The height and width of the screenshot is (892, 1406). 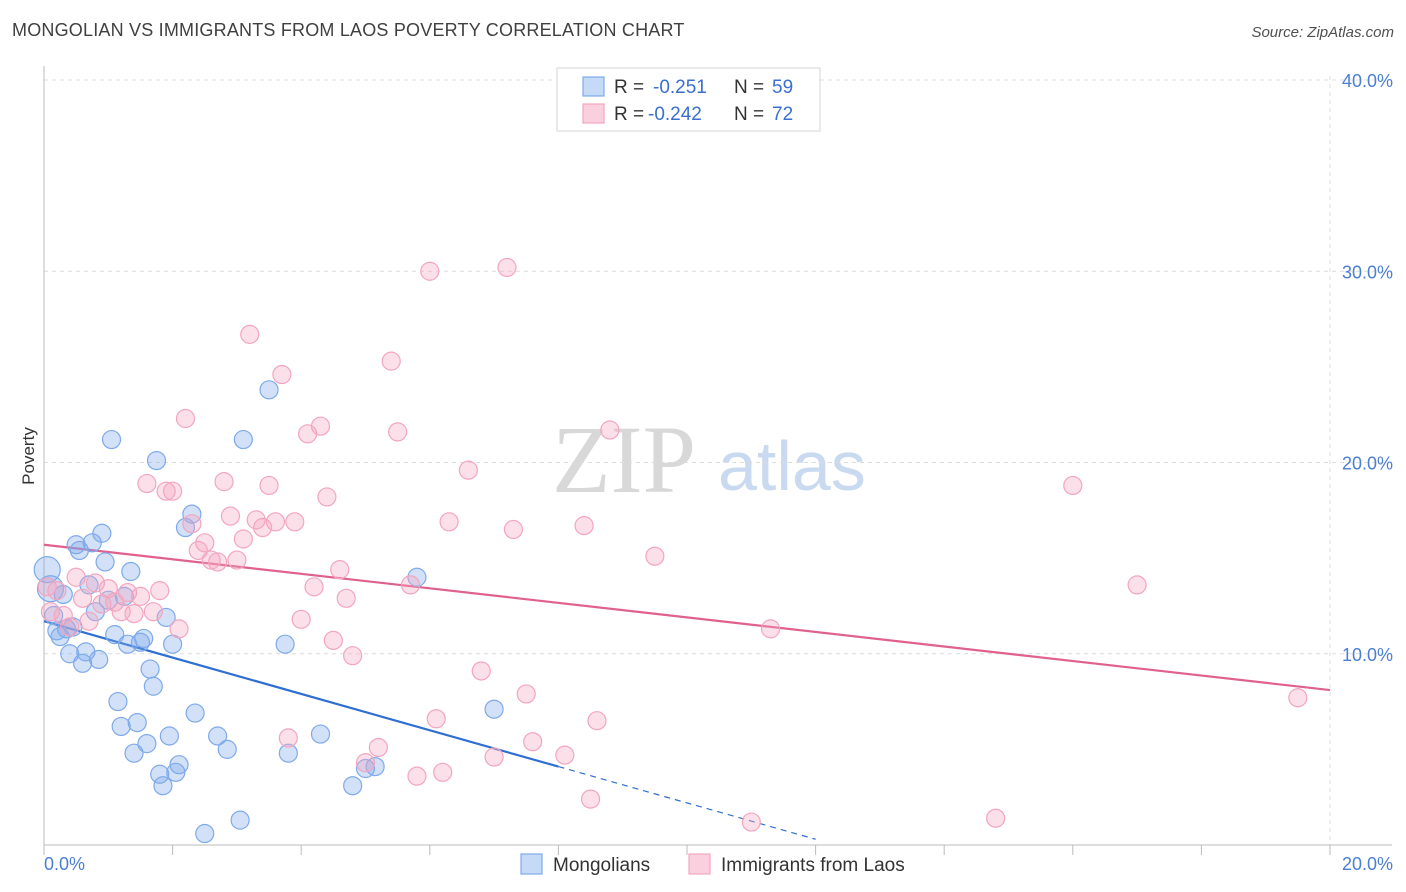 What do you see at coordinates (1367, 272) in the screenshot?
I see `y-tick-label: 30.0%` at bounding box center [1367, 272].